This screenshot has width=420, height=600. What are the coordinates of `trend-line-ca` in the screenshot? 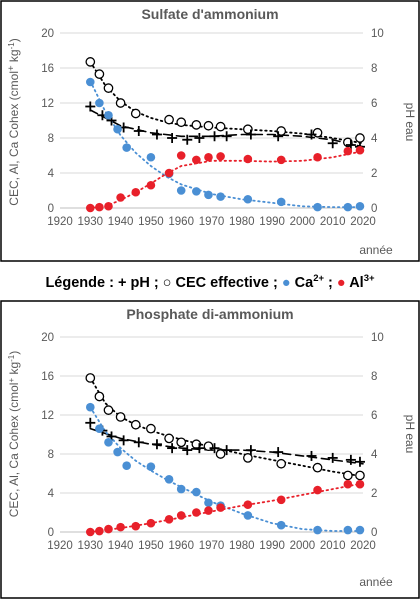 It's located at (226, 144).